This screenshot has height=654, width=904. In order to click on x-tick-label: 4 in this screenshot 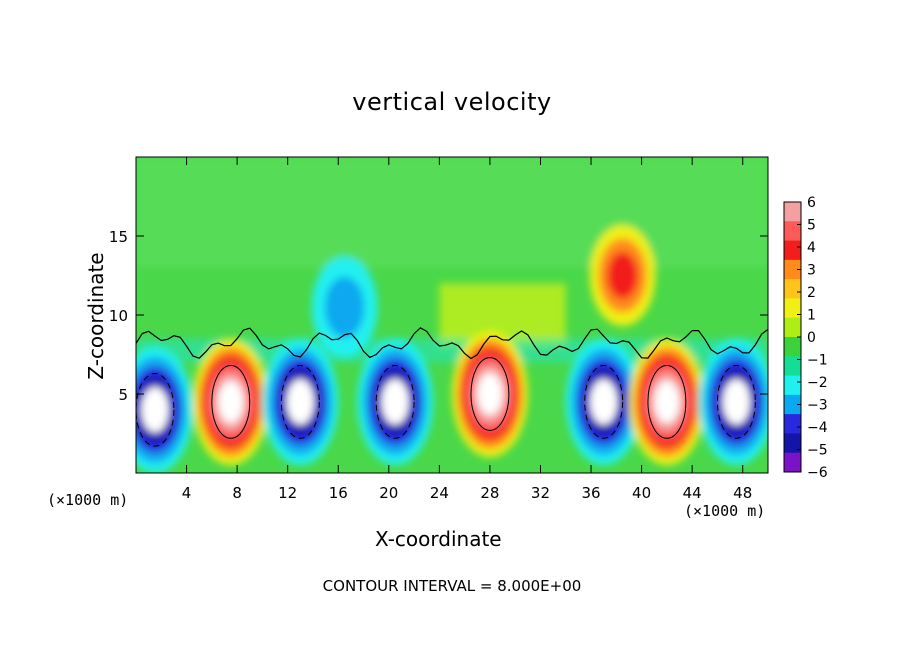, I will do `click(187, 493)`.